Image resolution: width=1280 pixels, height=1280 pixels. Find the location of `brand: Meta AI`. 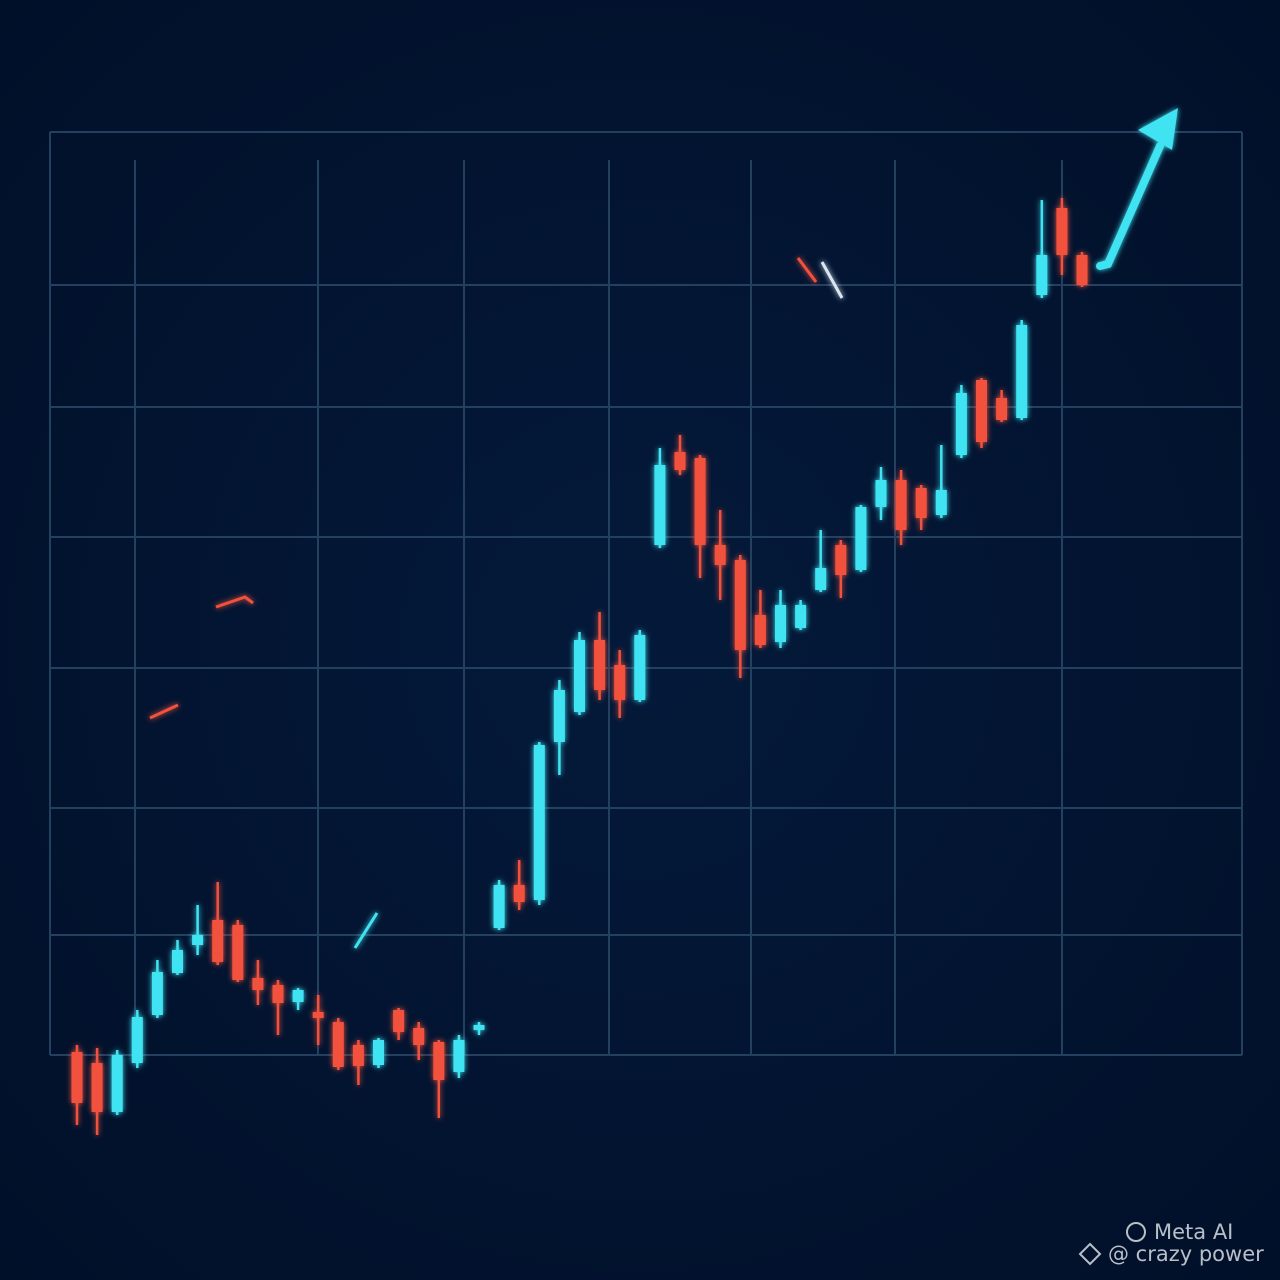

brand: Meta AI is located at coordinates (1193, 1232).